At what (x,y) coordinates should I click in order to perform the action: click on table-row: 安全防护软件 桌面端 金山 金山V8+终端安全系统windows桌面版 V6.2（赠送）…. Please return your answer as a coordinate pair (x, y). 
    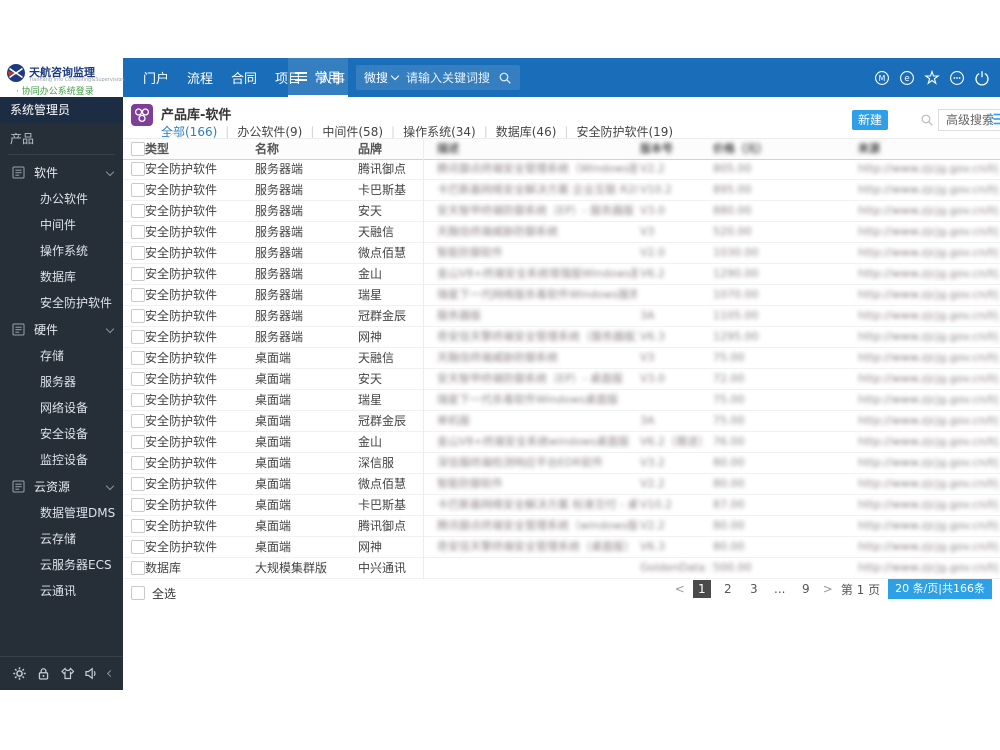
    Looking at the image, I should click on (561, 442).